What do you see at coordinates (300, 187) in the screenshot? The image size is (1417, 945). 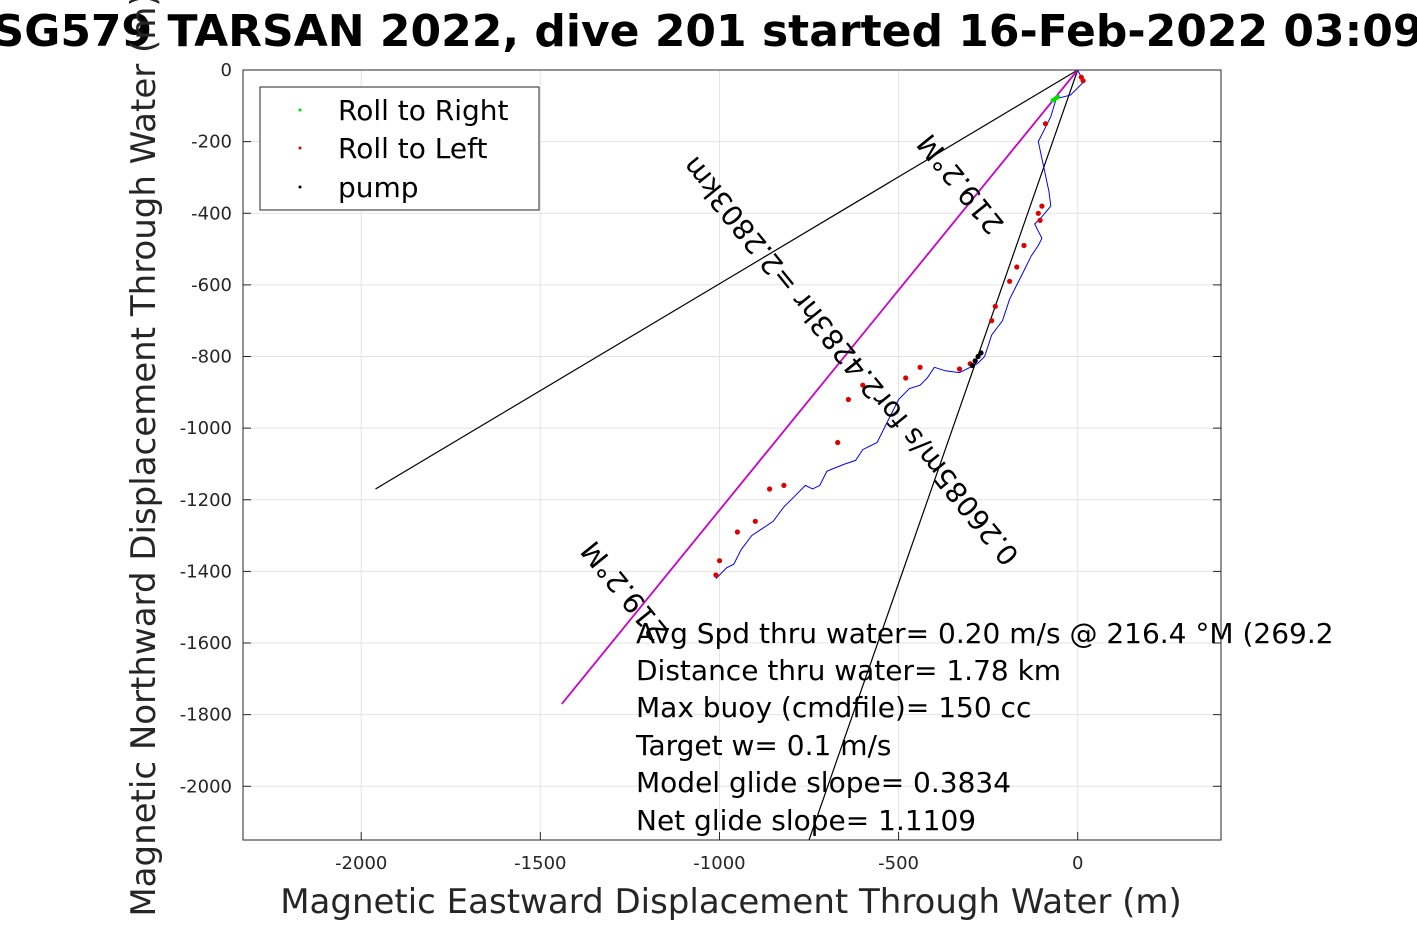 I see `legend-marker-pump` at bounding box center [300, 187].